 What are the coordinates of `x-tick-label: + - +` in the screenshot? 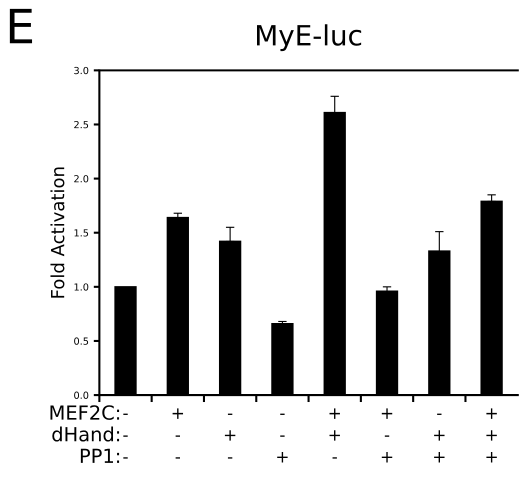 It's located at (387, 435).